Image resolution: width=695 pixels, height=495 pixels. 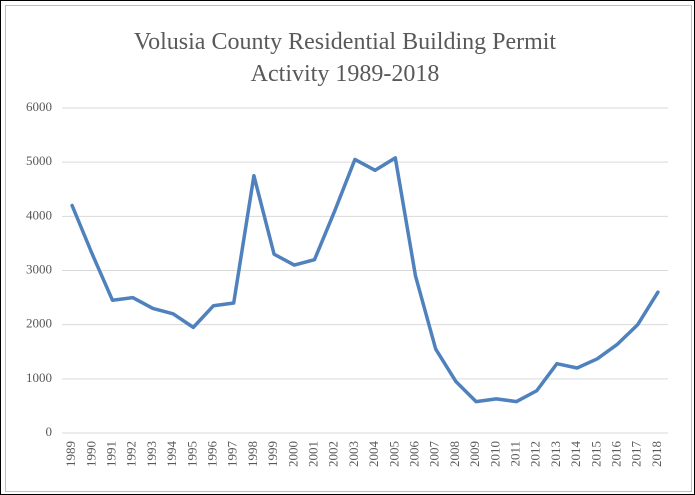 What do you see at coordinates (131, 454) in the screenshot?
I see `x-tick-label: 1992` at bounding box center [131, 454].